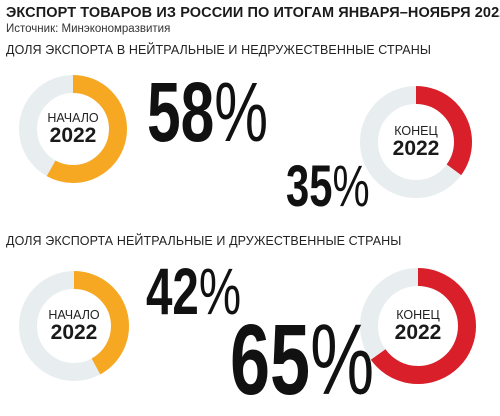 Image resolution: width=500 pixels, height=416 pixels. What do you see at coordinates (88, 29) in the screenshot?
I see `source-note: Источник: Минэкономразвития` at bounding box center [88, 29].